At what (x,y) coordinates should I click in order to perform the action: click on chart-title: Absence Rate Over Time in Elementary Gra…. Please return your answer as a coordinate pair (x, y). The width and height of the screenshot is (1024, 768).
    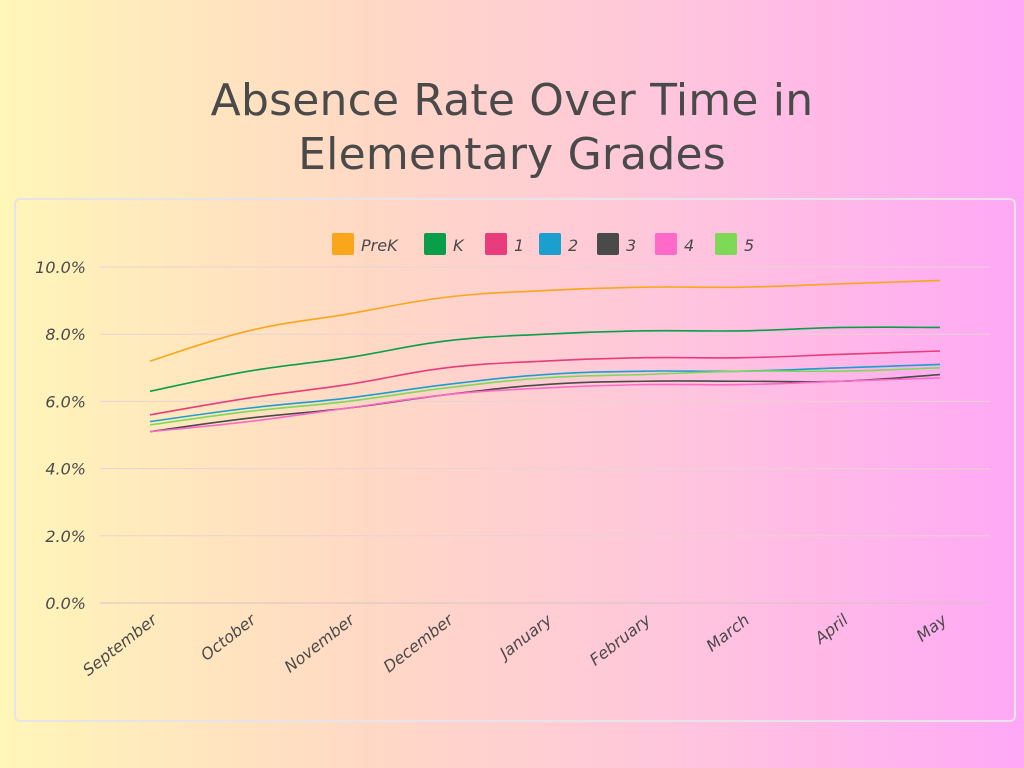
    Looking at the image, I should click on (512, 128).